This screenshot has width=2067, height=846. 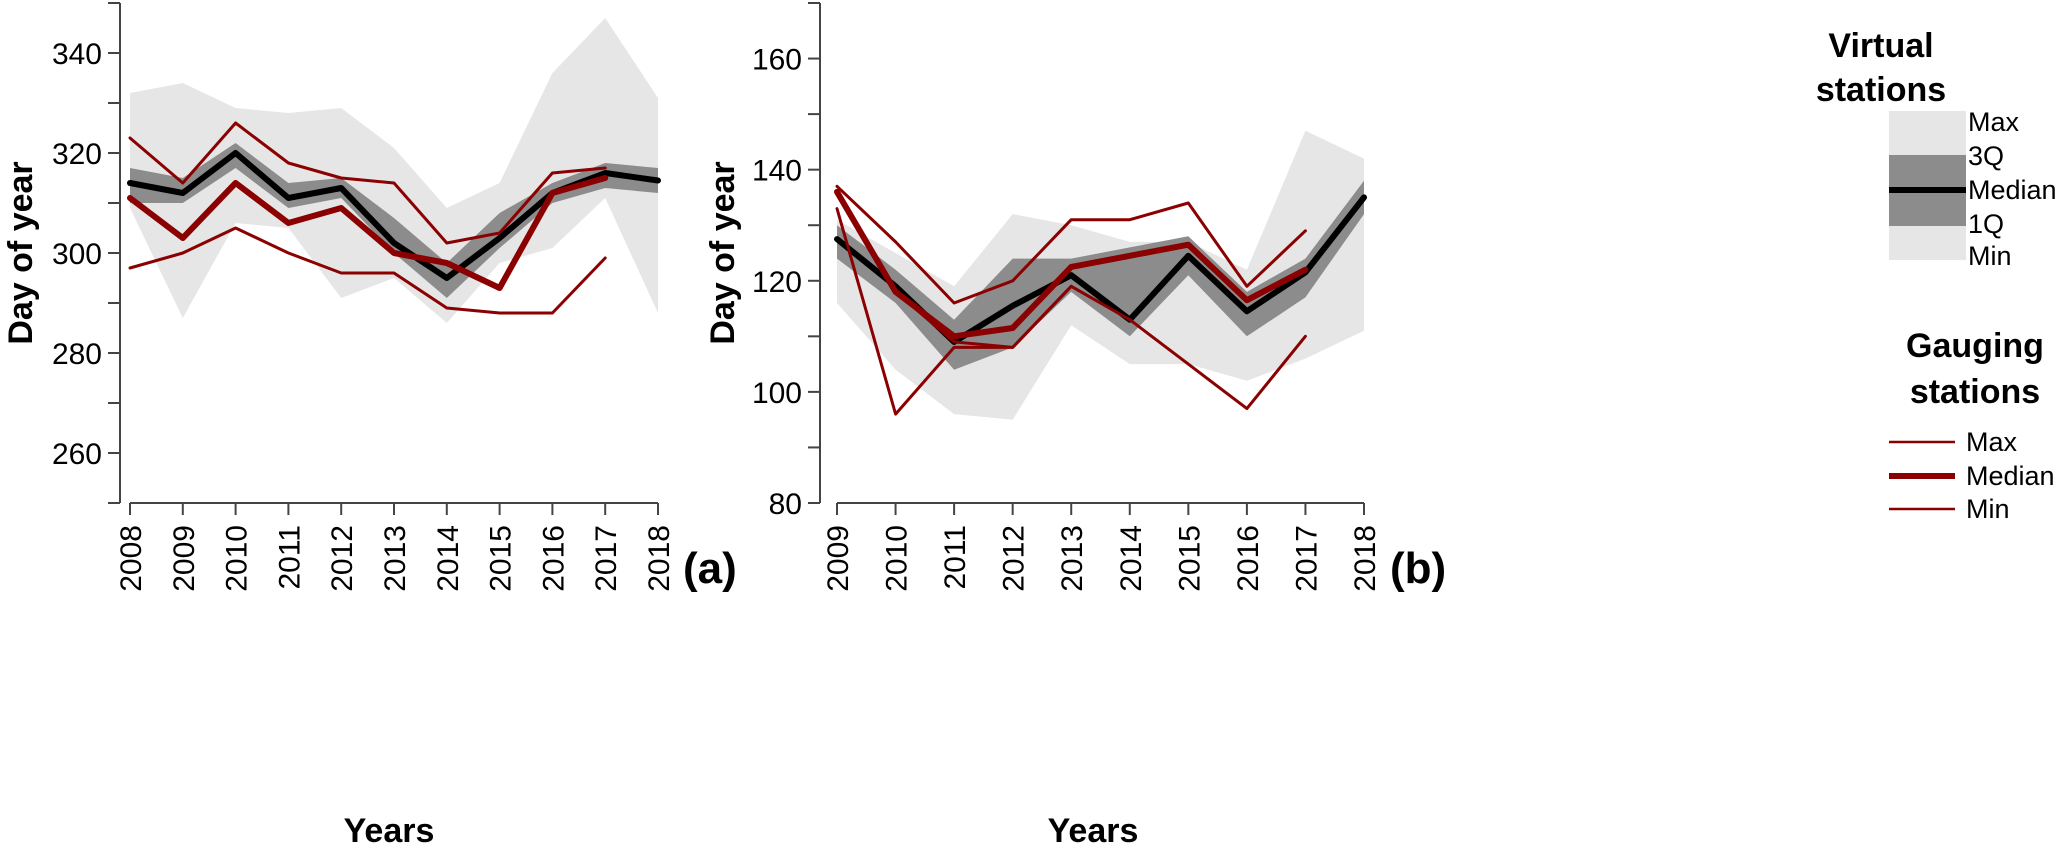 I want to click on y-tick-label: 320, so click(x=77, y=154).